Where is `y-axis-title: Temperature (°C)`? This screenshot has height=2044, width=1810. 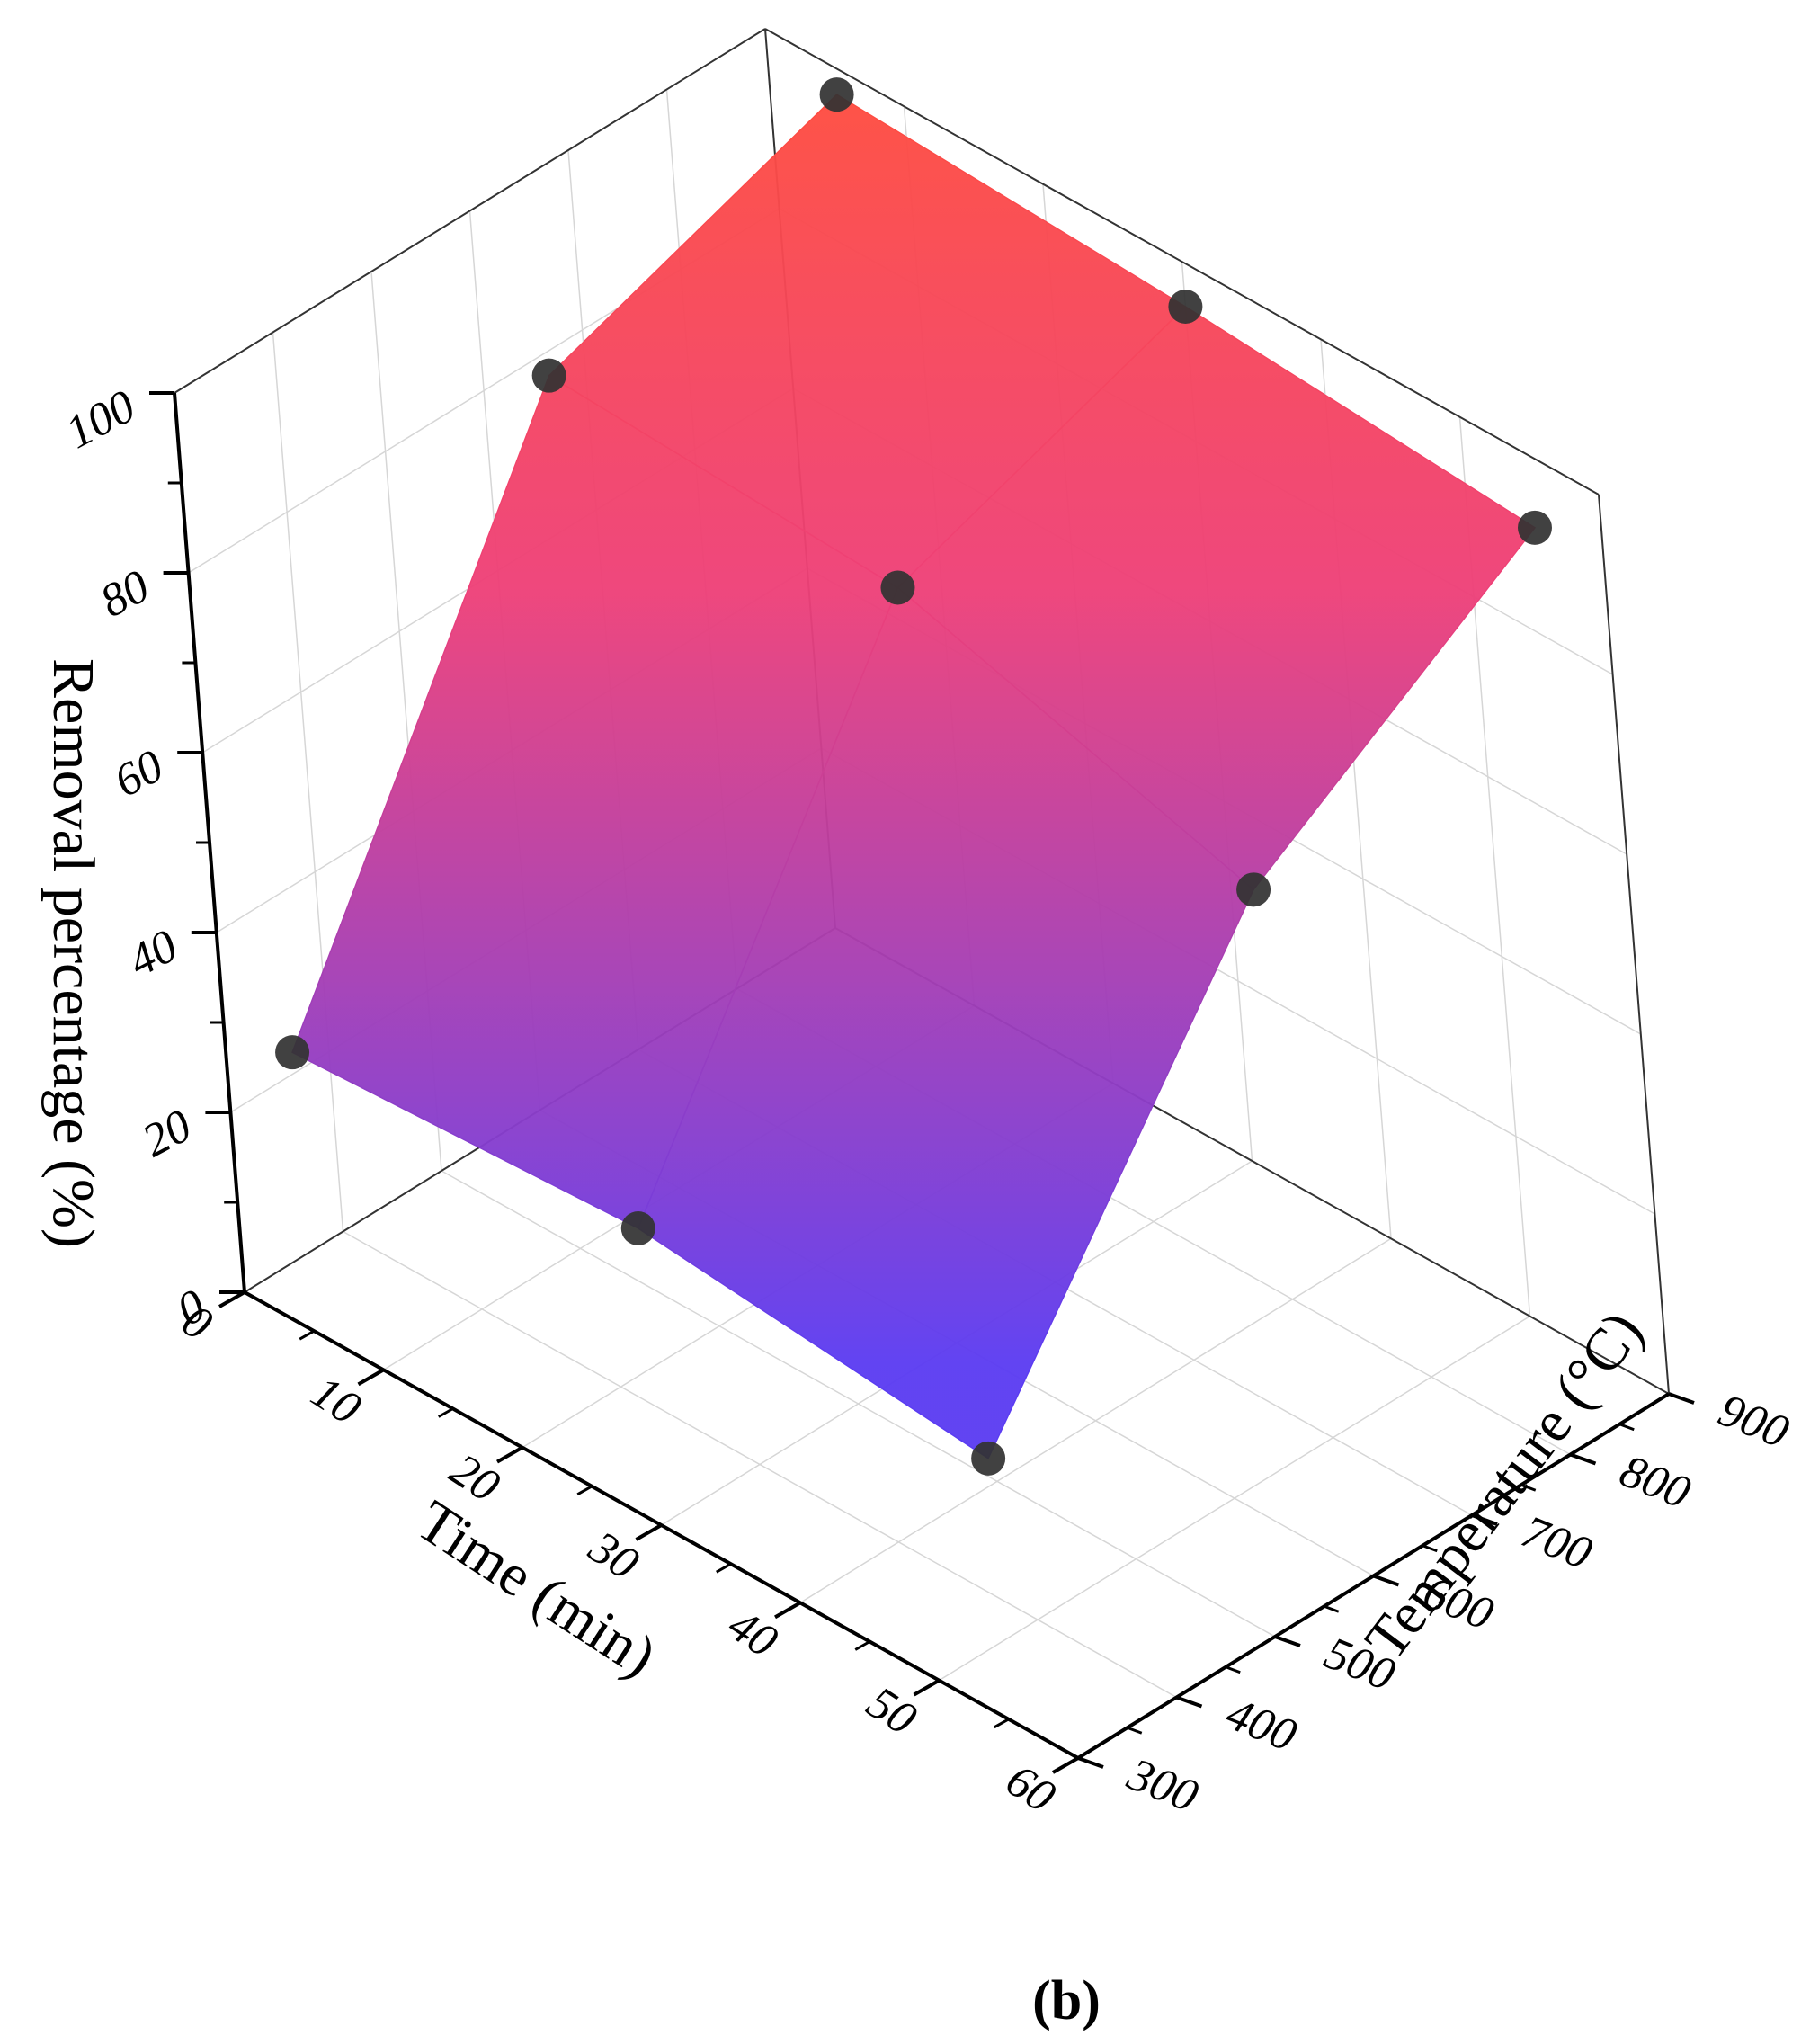
y-axis-title: Temperature (°C) is located at coordinates (1504, 1485).